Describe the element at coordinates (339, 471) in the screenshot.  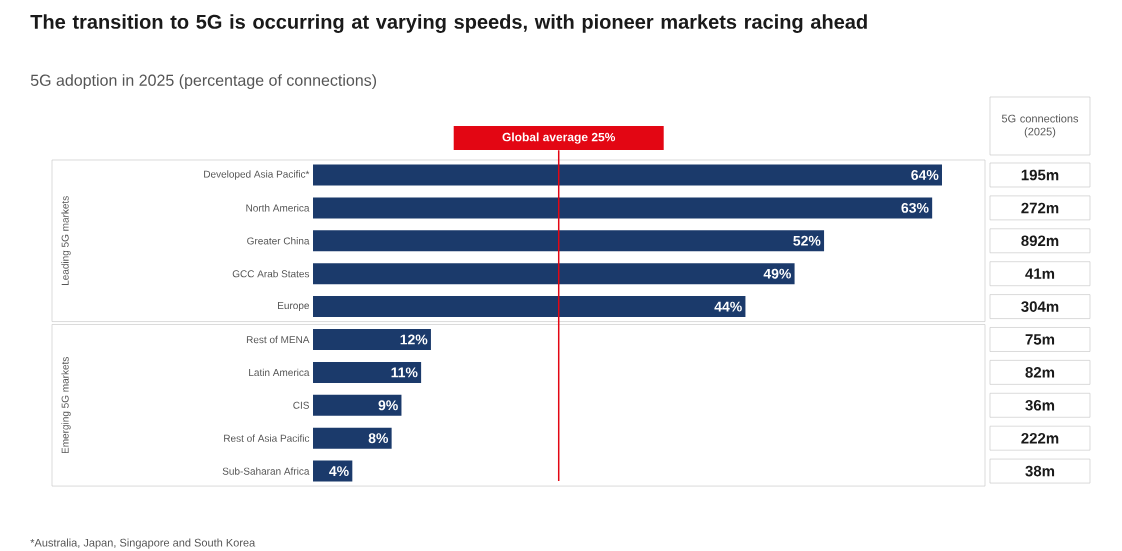
I see `data-label: 4%` at that location.